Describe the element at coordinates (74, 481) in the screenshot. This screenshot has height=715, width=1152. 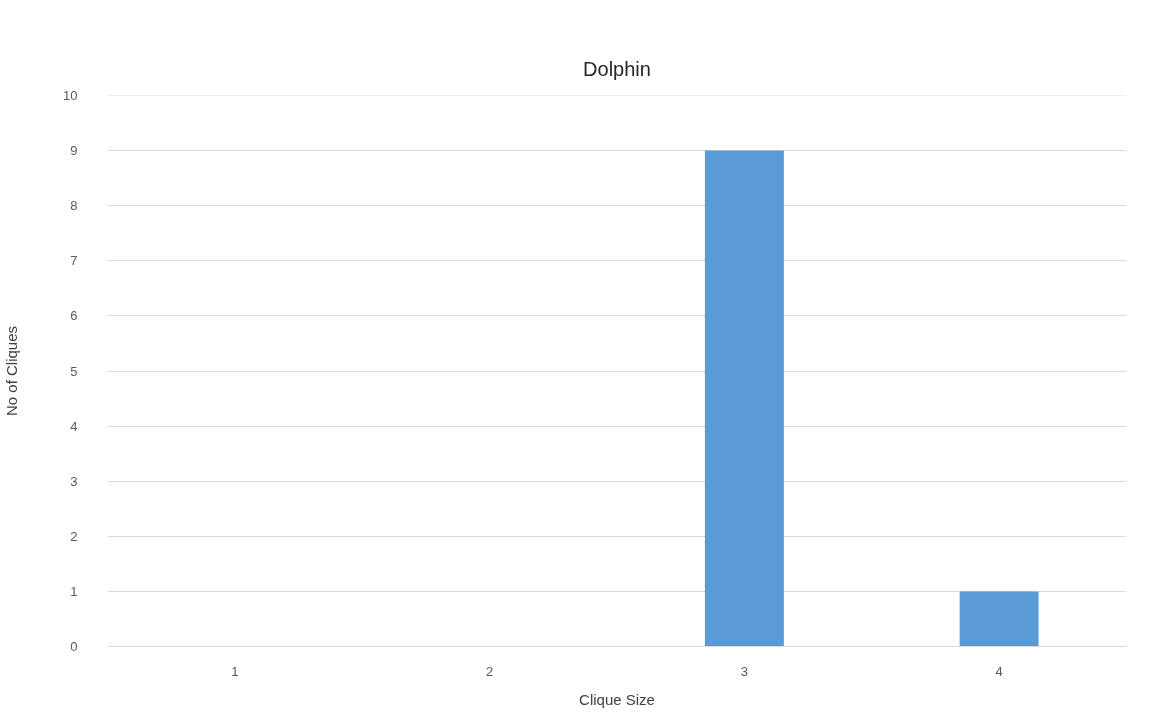
I see `y-tick-label: 3` at that location.